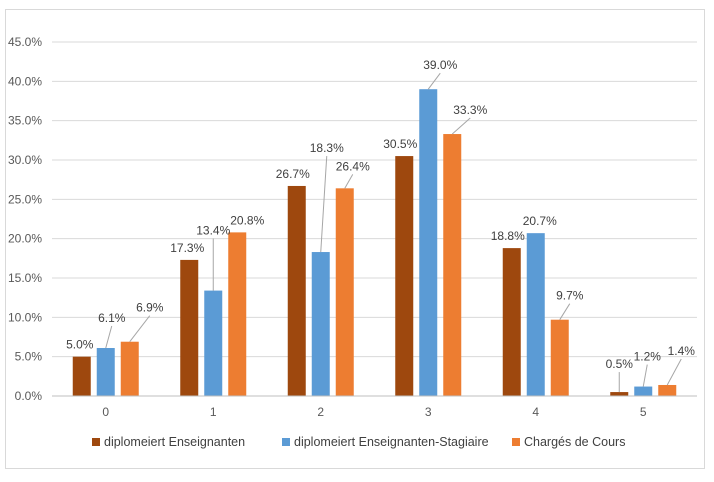 The height and width of the screenshot is (482, 714). What do you see at coordinates (353, 166) in the screenshot?
I see `data-label: 26.4%` at bounding box center [353, 166].